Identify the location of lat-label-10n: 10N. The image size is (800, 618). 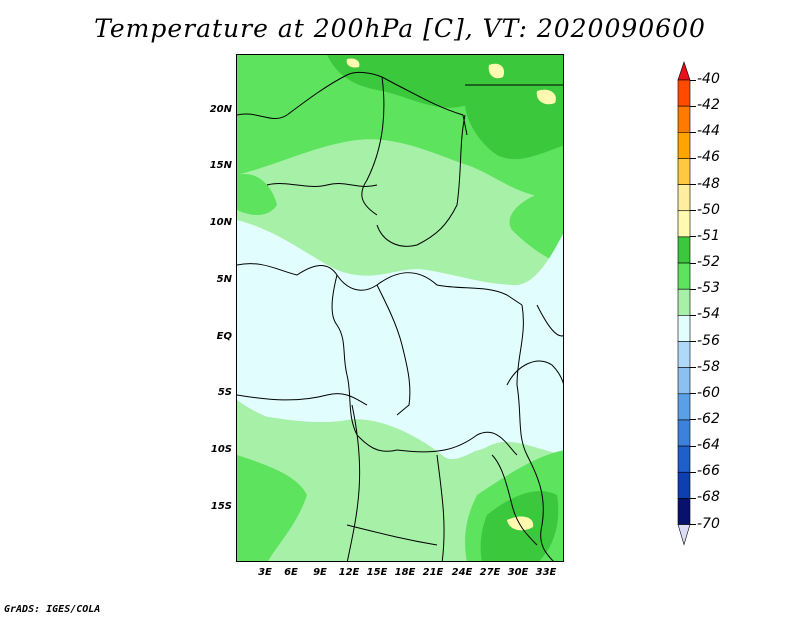
(220, 222).